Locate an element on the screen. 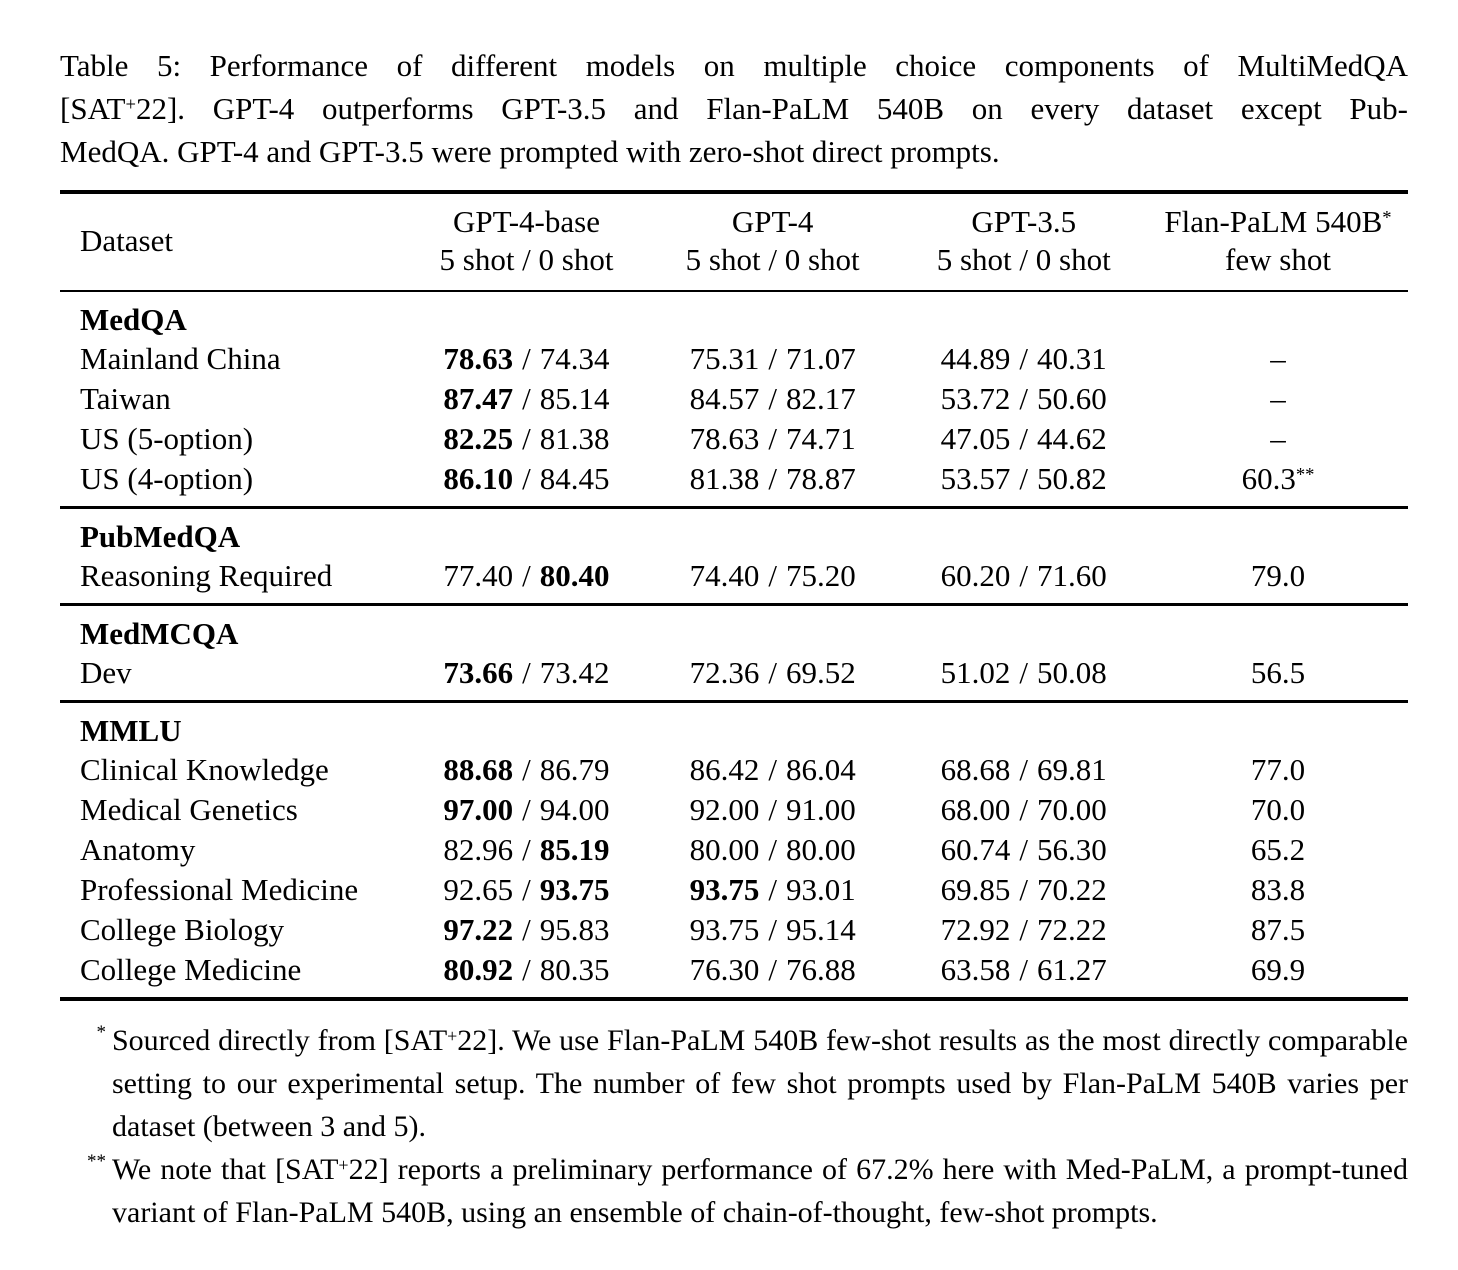 Image resolution: width=1458 pixels, height=1270 pixels. dataset-label: College Medicine is located at coordinates (191, 969).